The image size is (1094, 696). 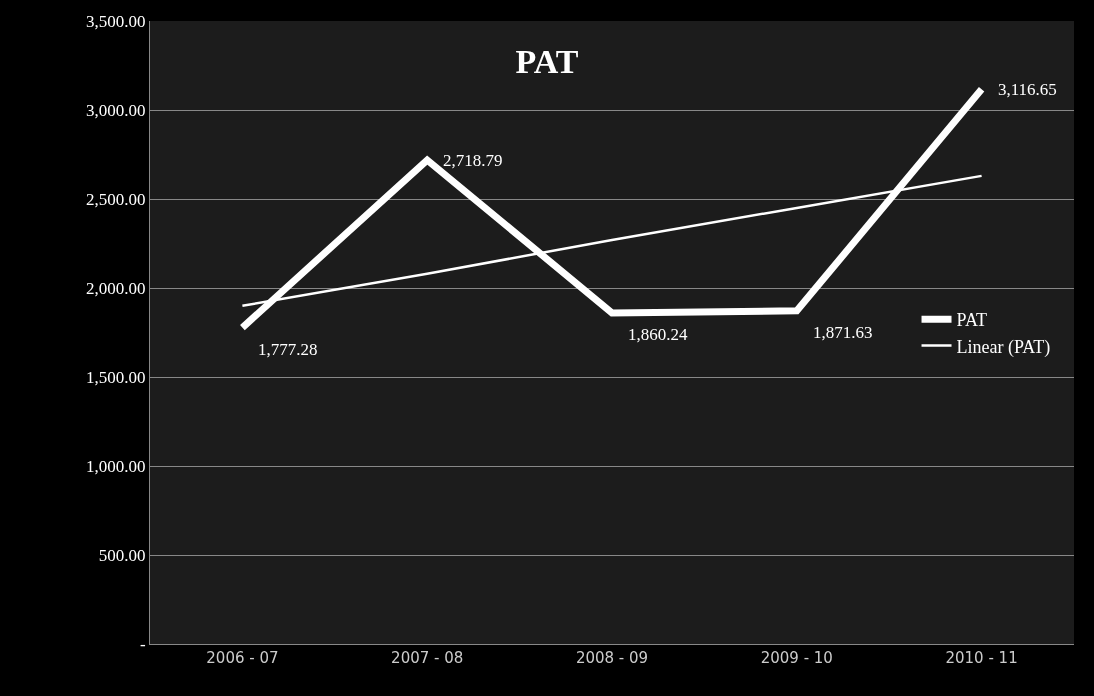 I want to click on x-tick-label: 2008 - 09, so click(x=612, y=658).